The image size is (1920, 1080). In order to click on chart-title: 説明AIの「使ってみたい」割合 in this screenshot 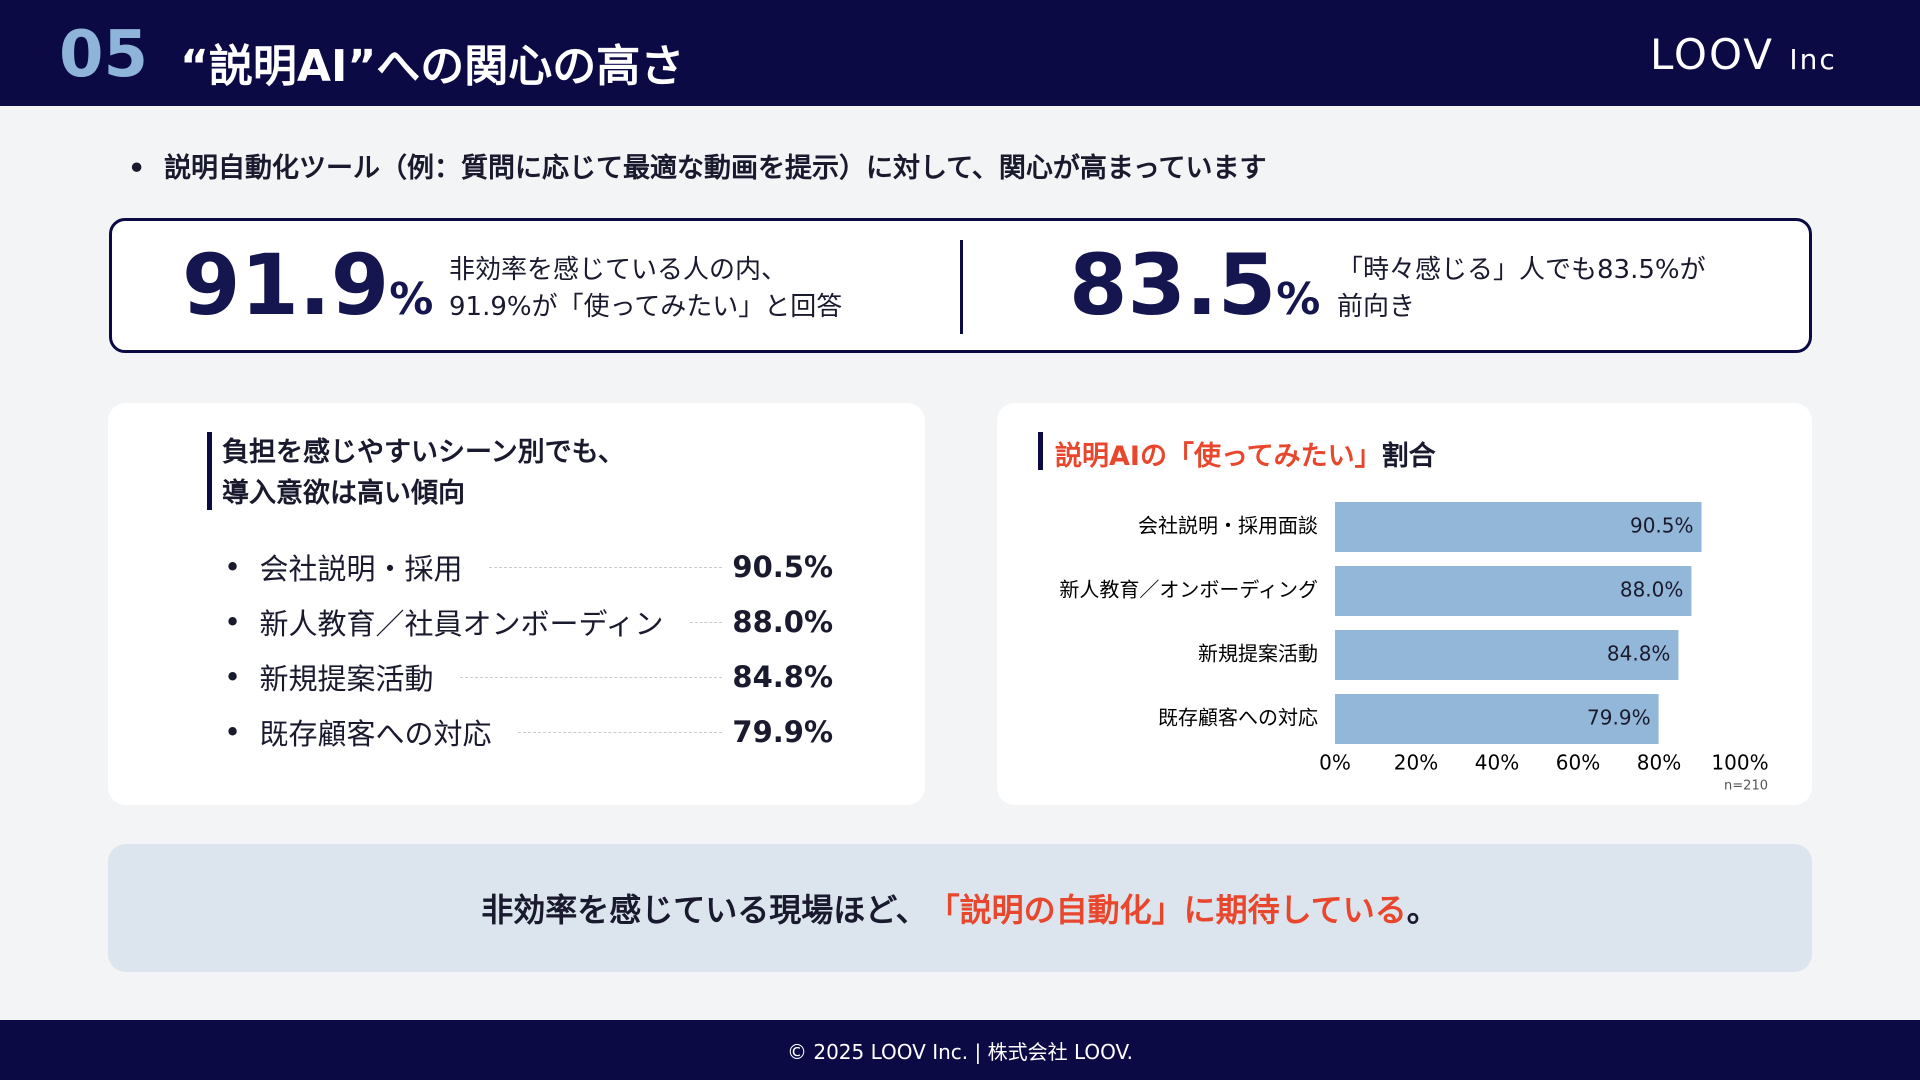, I will do `click(1245, 453)`.